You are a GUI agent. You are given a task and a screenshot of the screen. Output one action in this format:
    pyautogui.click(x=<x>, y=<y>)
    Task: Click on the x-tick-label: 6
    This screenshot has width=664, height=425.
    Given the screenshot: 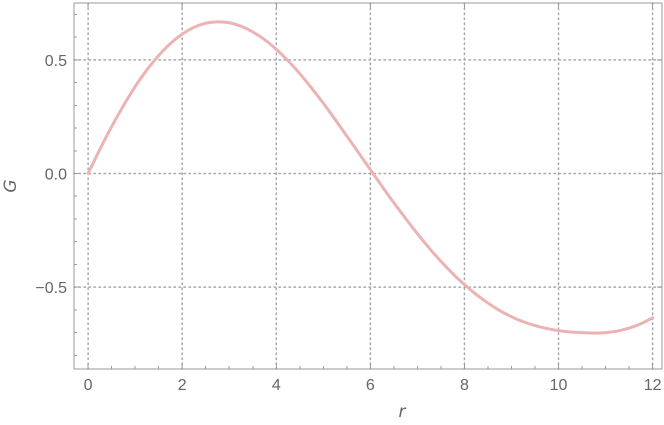 What is the action you would take?
    pyautogui.click(x=370, y=385)
    